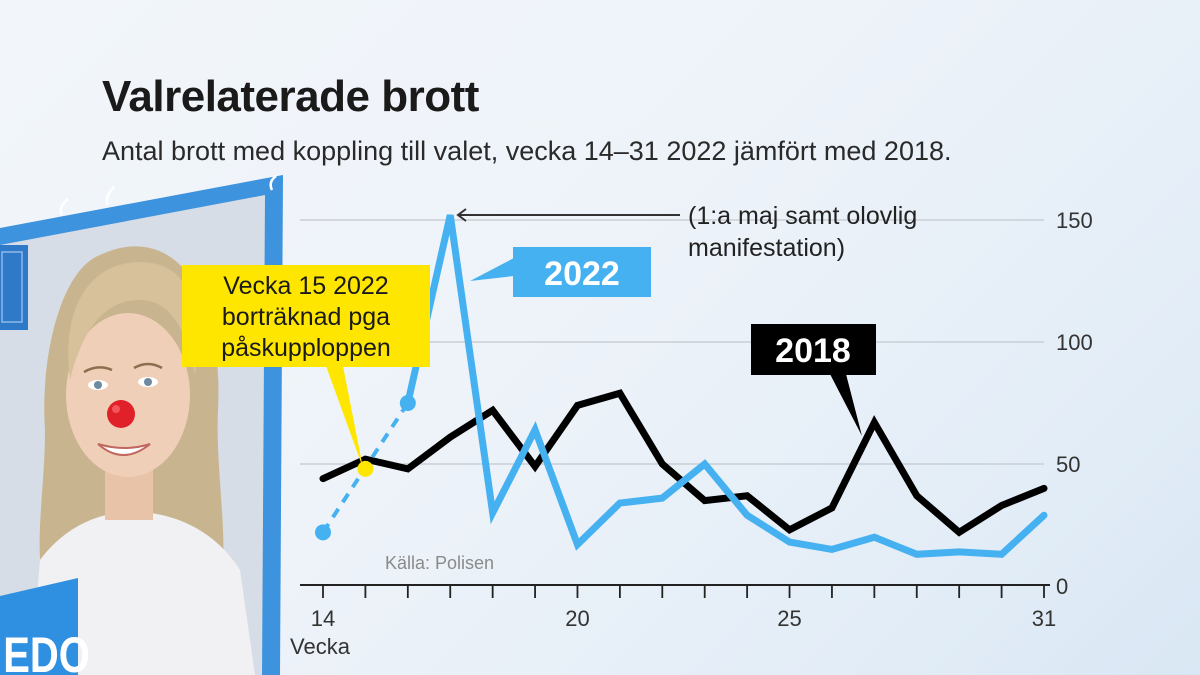 Image resolution: width=1200 pixels, height=675 pixels. What do you see at coordinates (39, 626) in the screenshot?
I see `poster-name-banner` at bounding box center [39, 626].